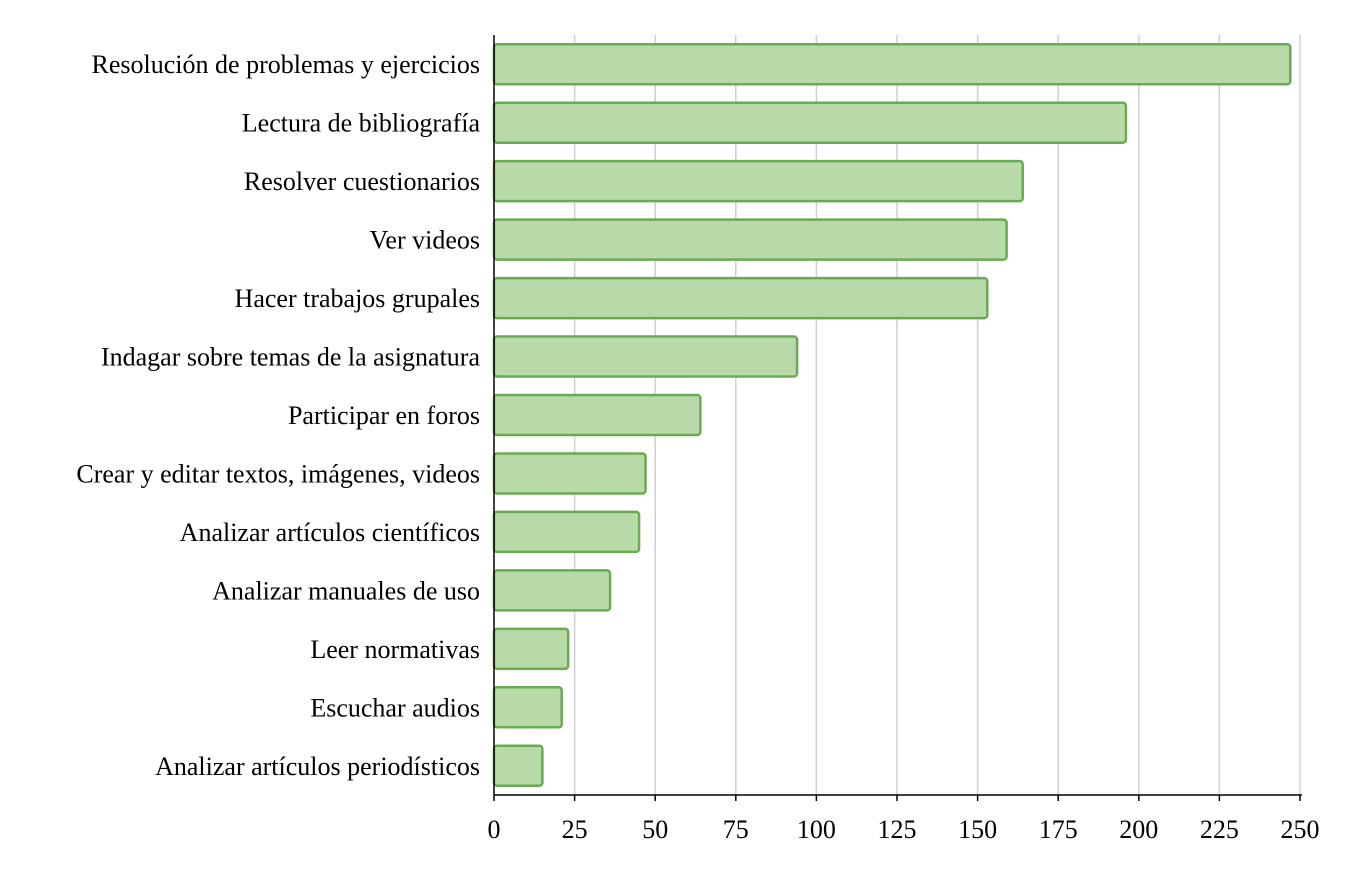 This screenshot has width=1350, height=875. What do you see at coordinates (317, 766) in the screenshot?
I see `category-label: Analizar artículos periodísticos` at bounding box center [317, 766].